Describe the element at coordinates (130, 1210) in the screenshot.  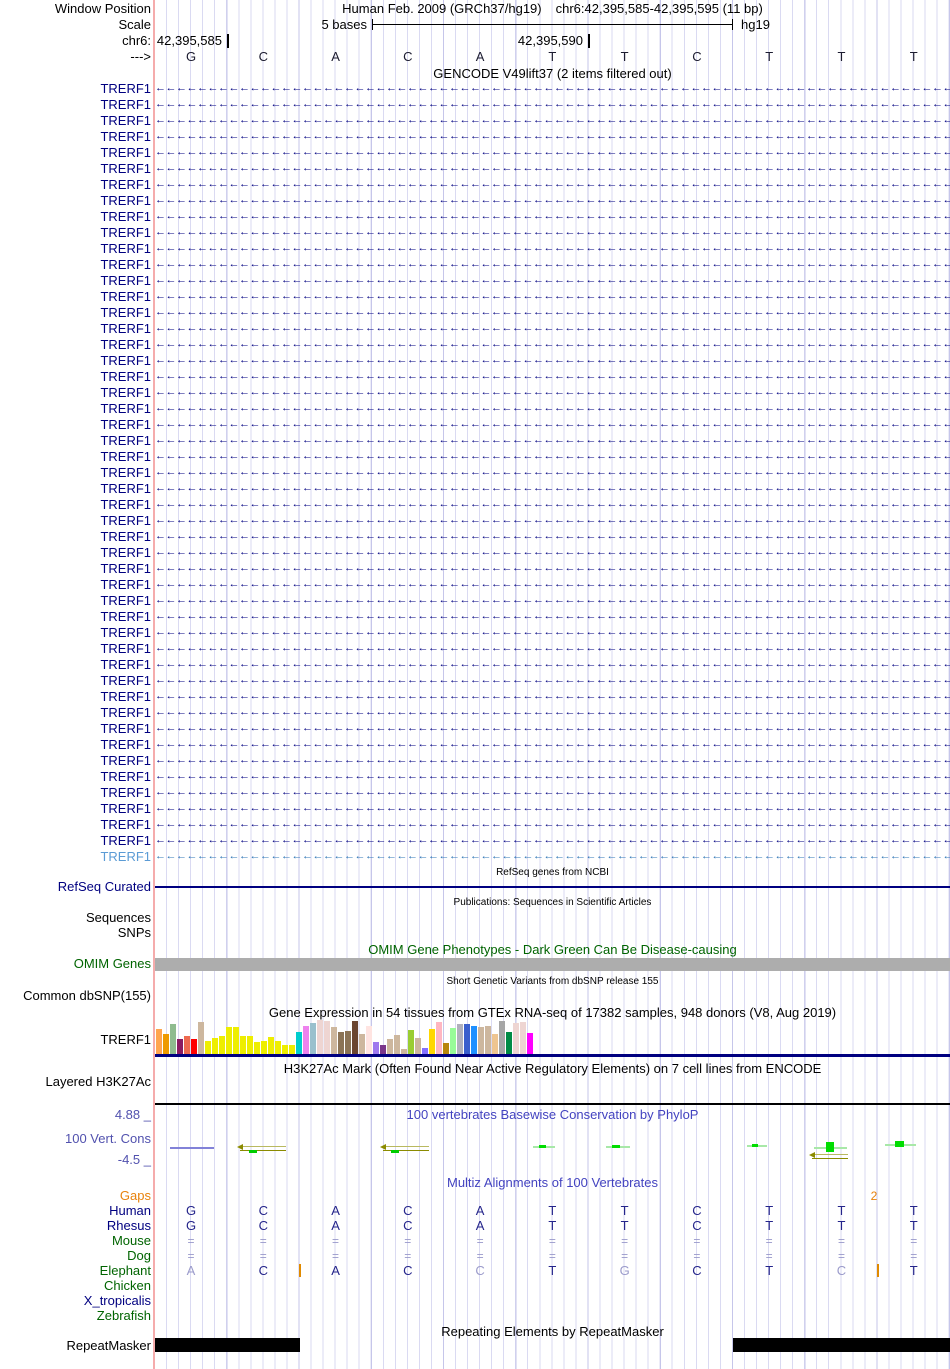
I see `species-label-human: Human` at that location.